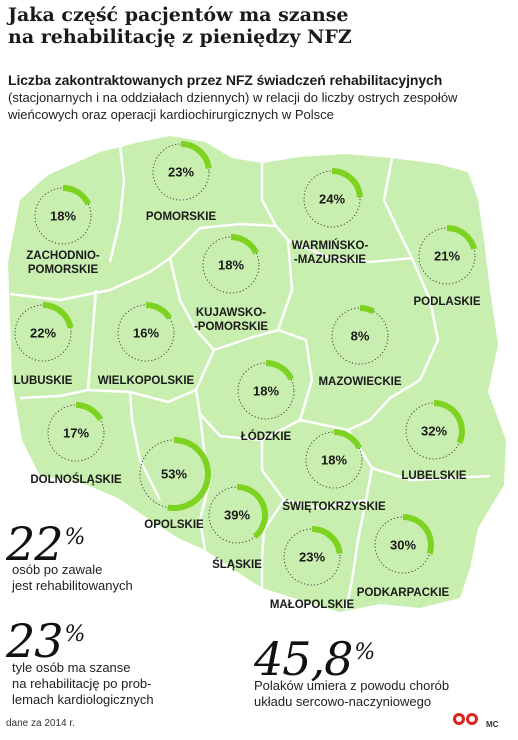 The image size is (518, 740). I want to click on region-label-warmińsko-mazurskie-line2: -MAZURSKIE, so click(330, 260).